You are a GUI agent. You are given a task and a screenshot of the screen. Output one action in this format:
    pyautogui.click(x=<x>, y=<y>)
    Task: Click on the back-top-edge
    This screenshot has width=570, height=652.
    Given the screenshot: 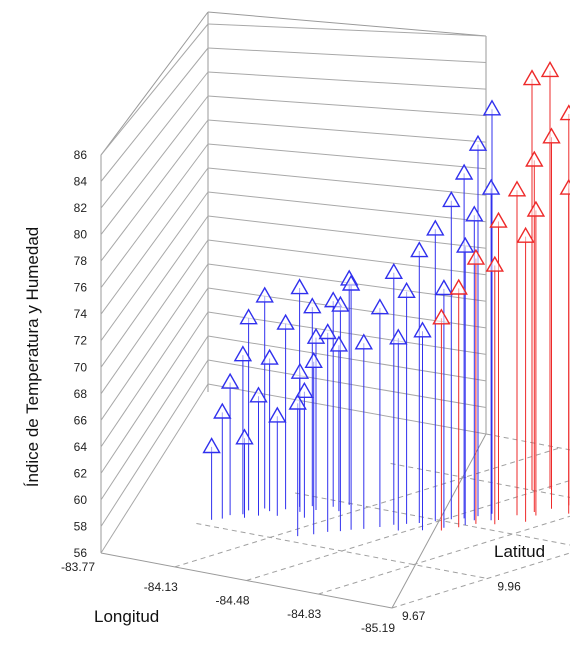 What is the action you would take?
    pyautogui.click(x=347, y=24)
    